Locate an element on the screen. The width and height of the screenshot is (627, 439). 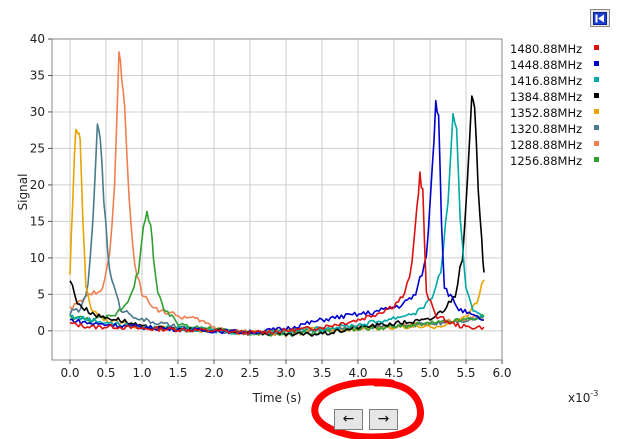
legend-entry-label: 1320.88MHz is located at coordinates (546, 129).